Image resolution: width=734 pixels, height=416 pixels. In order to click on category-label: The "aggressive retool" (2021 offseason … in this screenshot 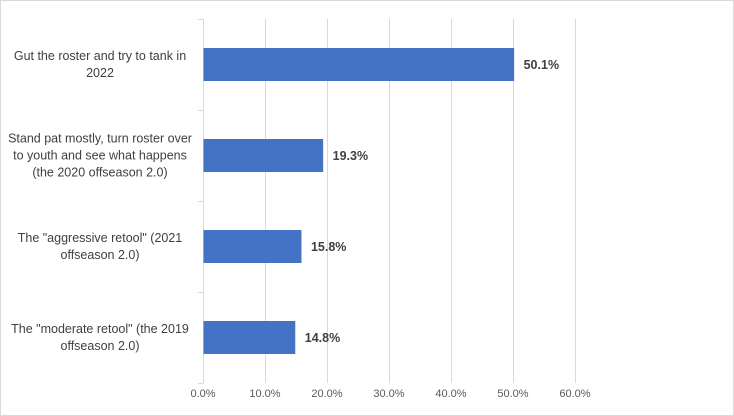, I will do `click(100, 246)`.